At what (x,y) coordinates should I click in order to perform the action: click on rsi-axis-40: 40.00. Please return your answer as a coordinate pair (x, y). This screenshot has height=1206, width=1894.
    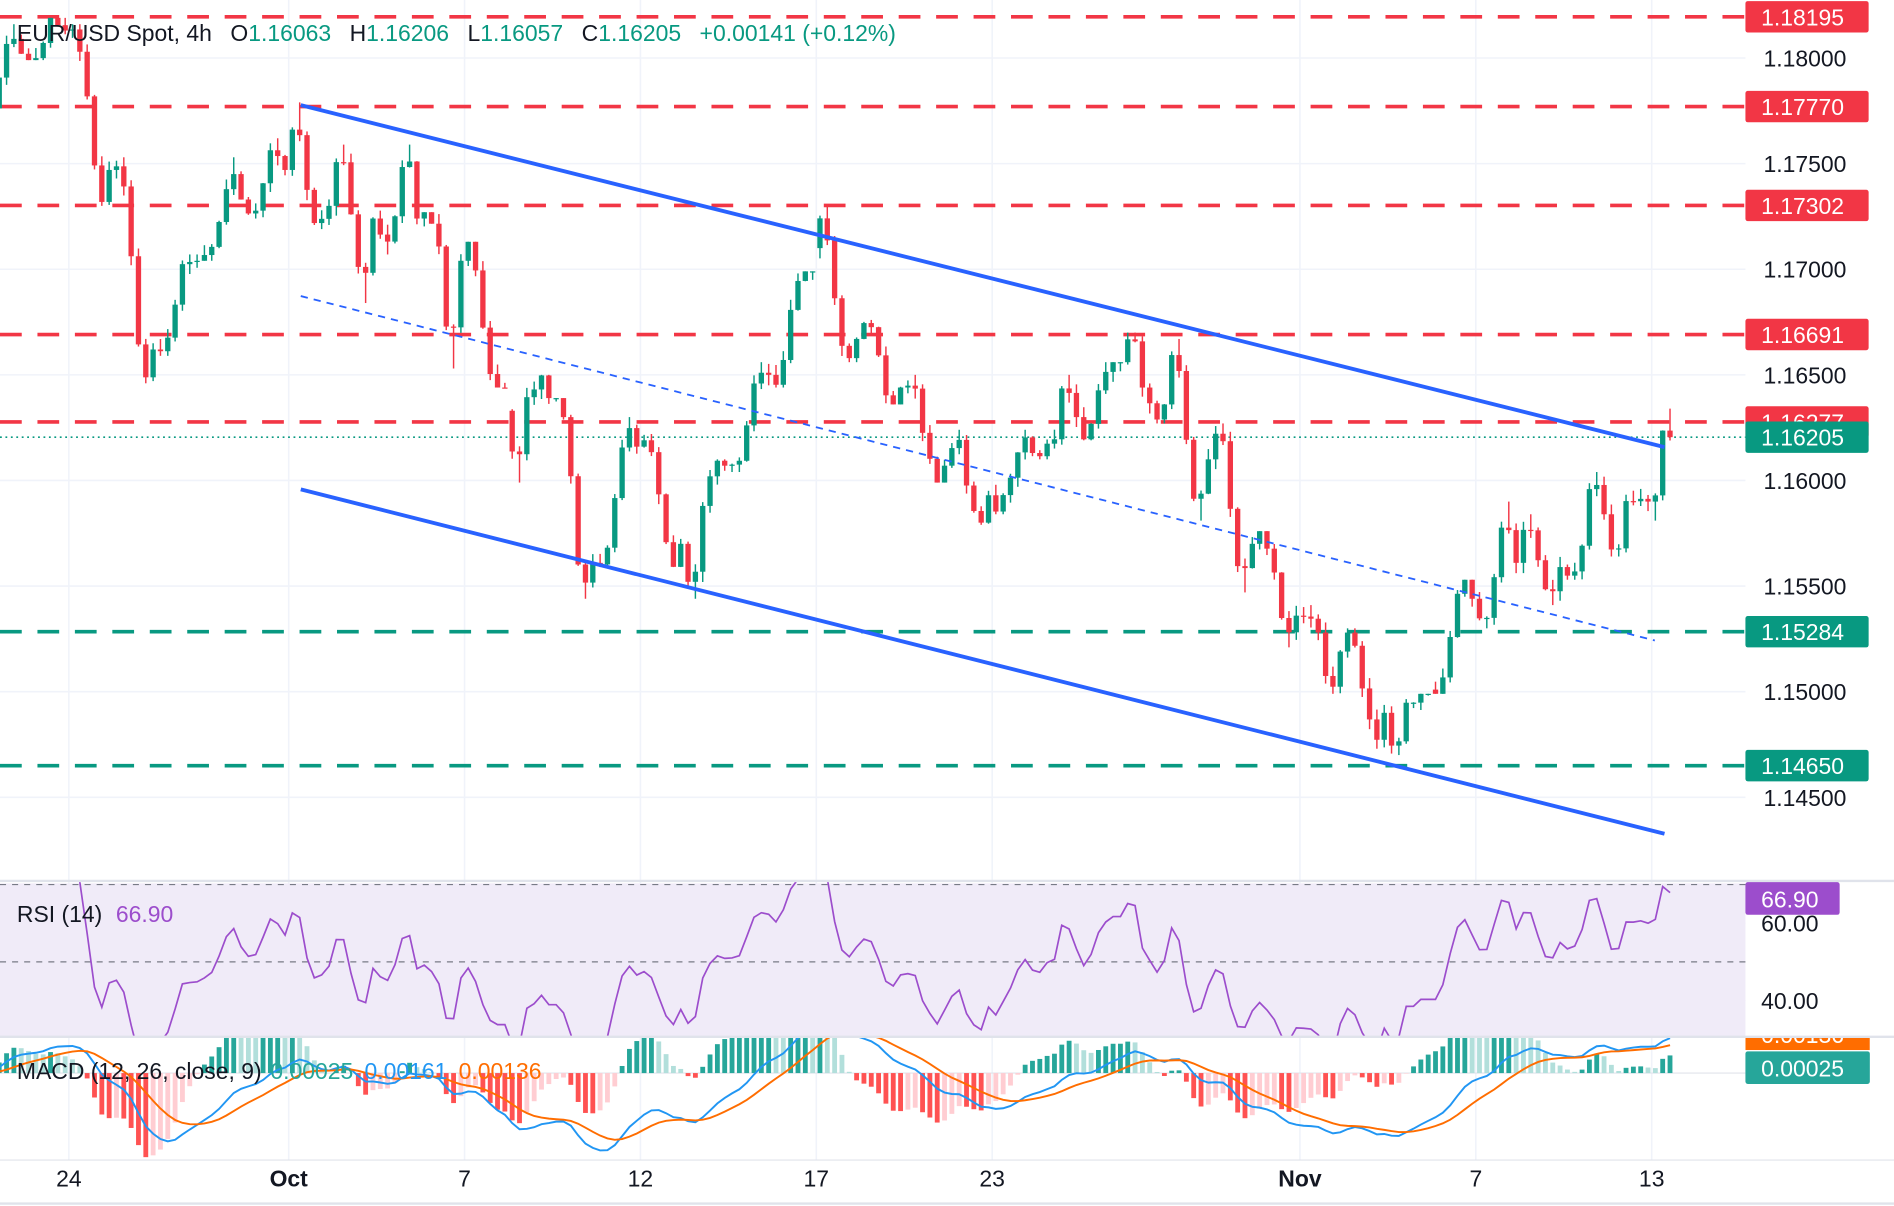
    Looking at the image, I should click on (1789, 1001).